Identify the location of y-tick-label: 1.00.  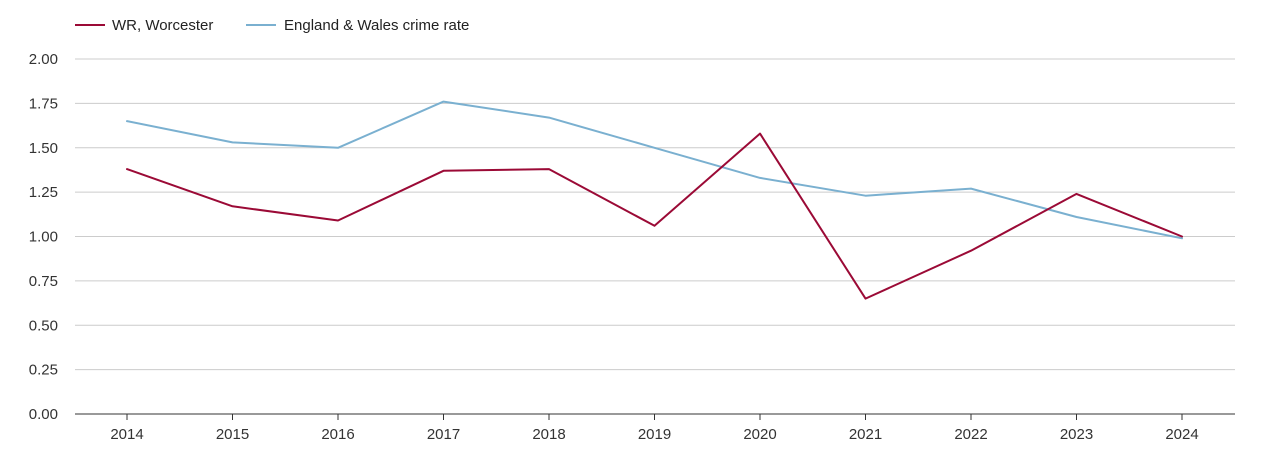
(43, 237).